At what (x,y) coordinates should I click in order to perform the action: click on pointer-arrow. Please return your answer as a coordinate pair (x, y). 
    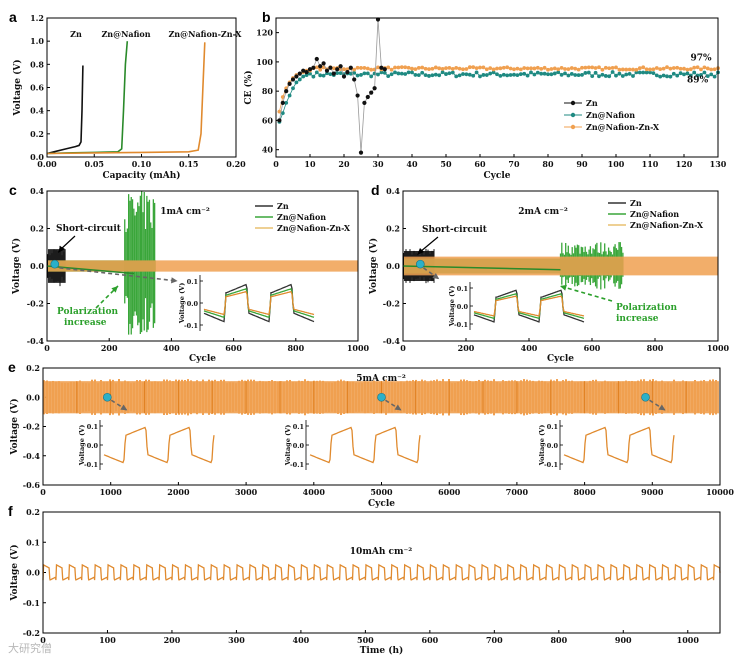
    Looking at the image, I should click on (107, 297).